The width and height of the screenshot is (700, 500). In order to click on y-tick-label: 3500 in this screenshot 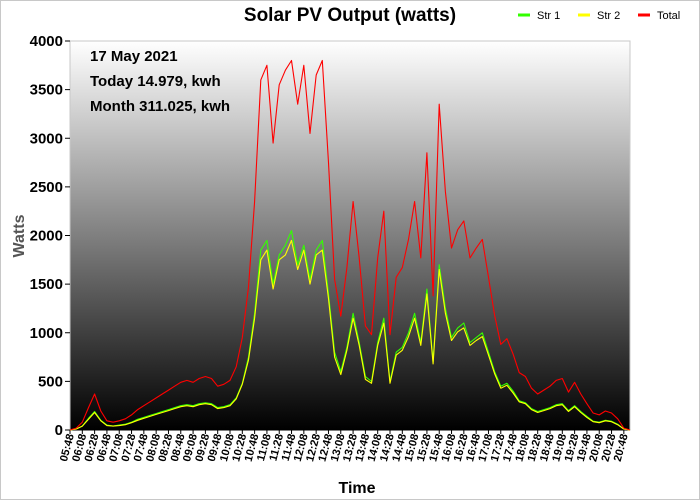, I will do `click(46, 90)`.